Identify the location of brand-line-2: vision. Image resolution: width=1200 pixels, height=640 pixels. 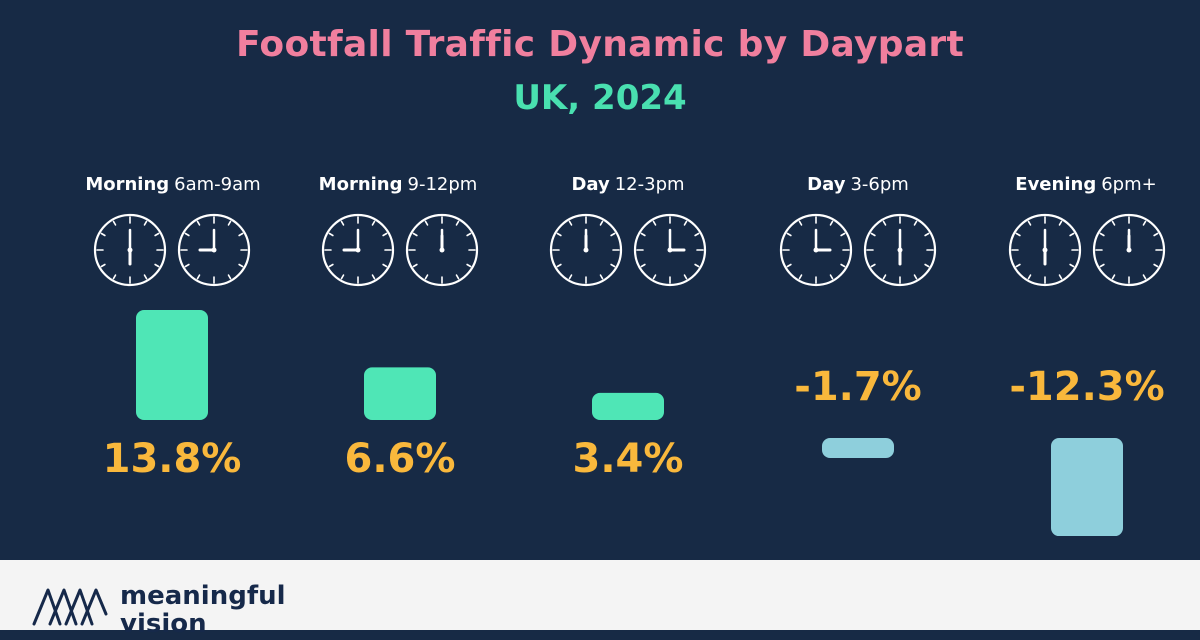
(163, 624).